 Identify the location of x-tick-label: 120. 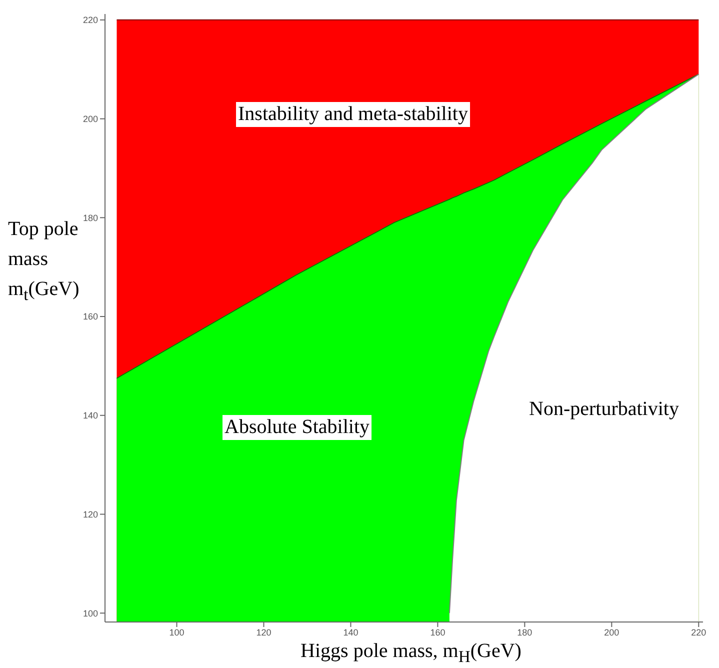
(264, 632).